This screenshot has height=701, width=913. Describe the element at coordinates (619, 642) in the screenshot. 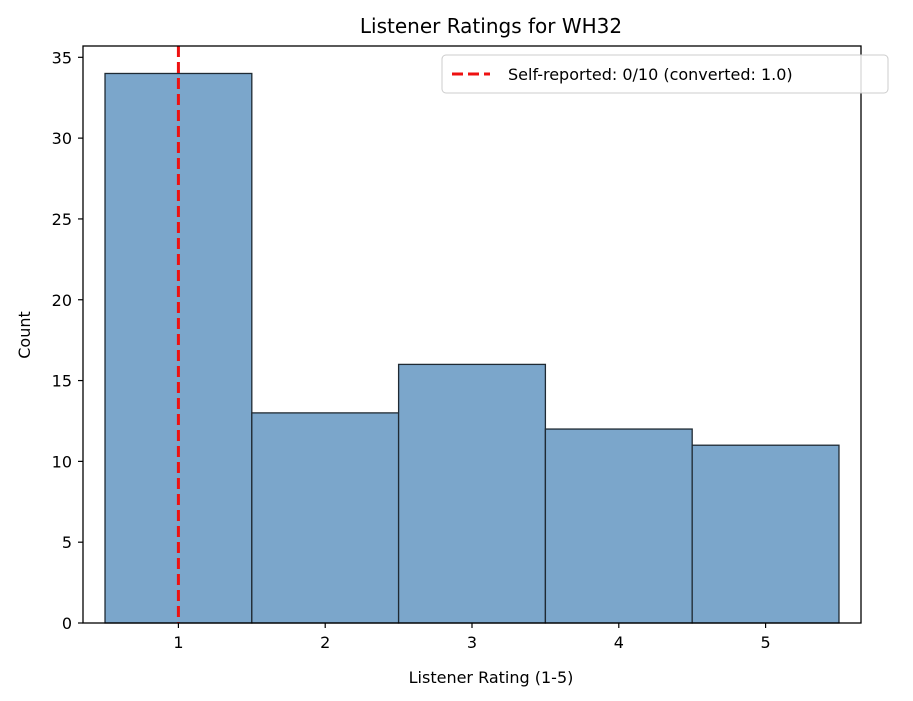

I see `x-tick-label-4: 4` at that location.